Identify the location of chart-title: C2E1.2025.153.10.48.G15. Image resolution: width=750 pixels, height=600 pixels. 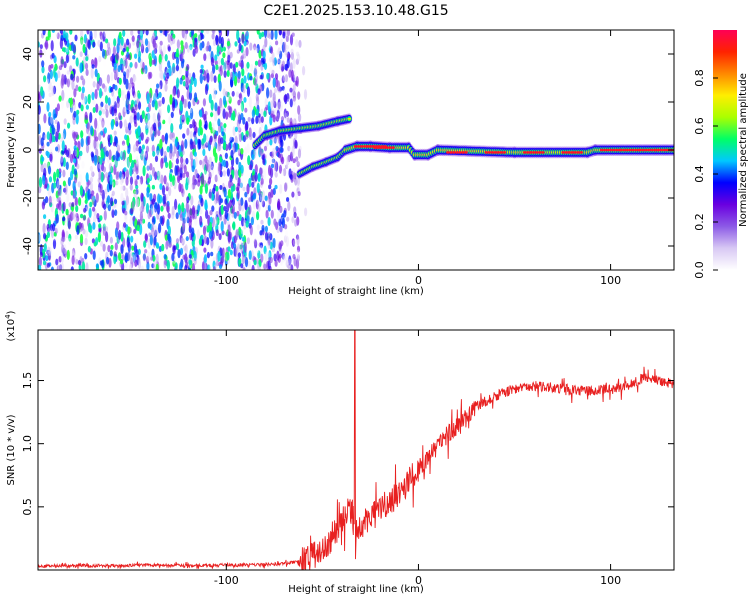
(355, 11).